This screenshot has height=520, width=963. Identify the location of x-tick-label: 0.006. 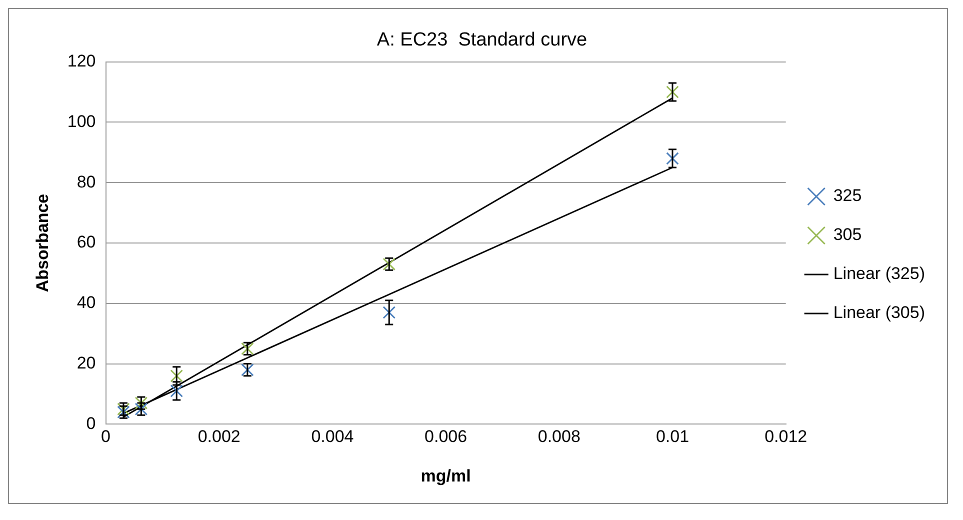
(446, 436).